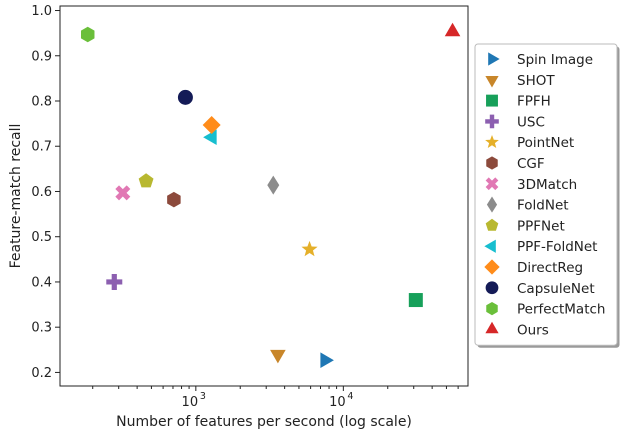 This screenshot has width=620, height=431. What do you see at coordinates (123, 193) in the screenshot?
I see `point-3dmatch` at bounding box center [123, 193].